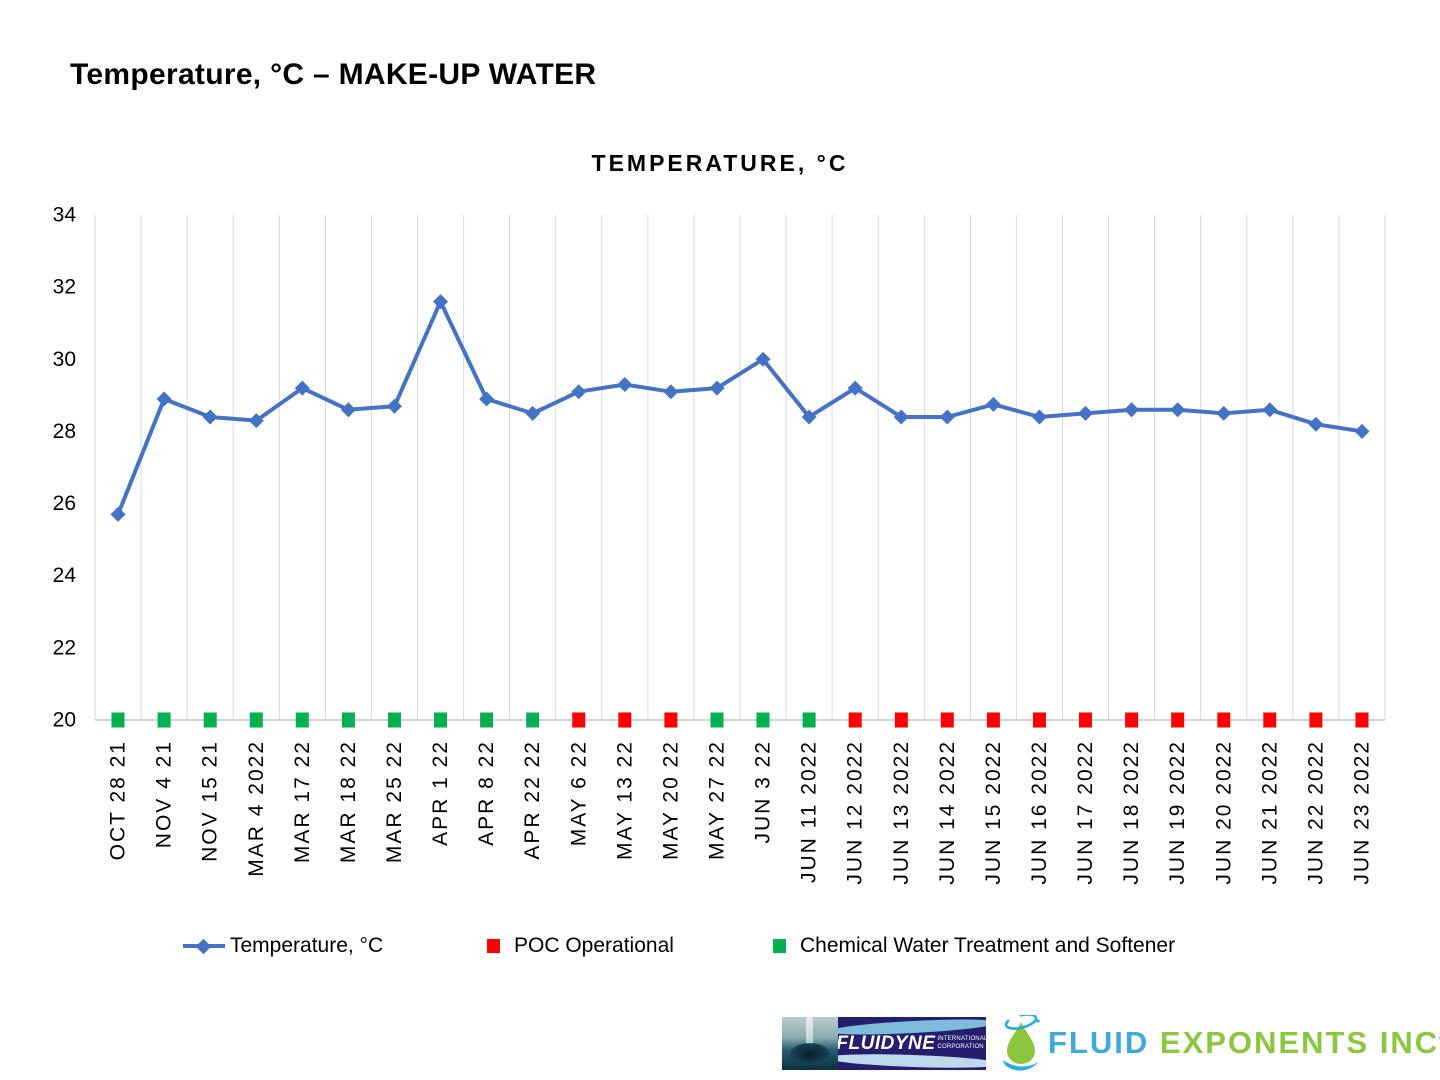 The width and height of the screenshot is (1440, 1080). What do you see at coordinates (1039, 812) in the screenshot?
I see `x-tick-label: JUN 16 2022` at bounding box center [1039, 812].